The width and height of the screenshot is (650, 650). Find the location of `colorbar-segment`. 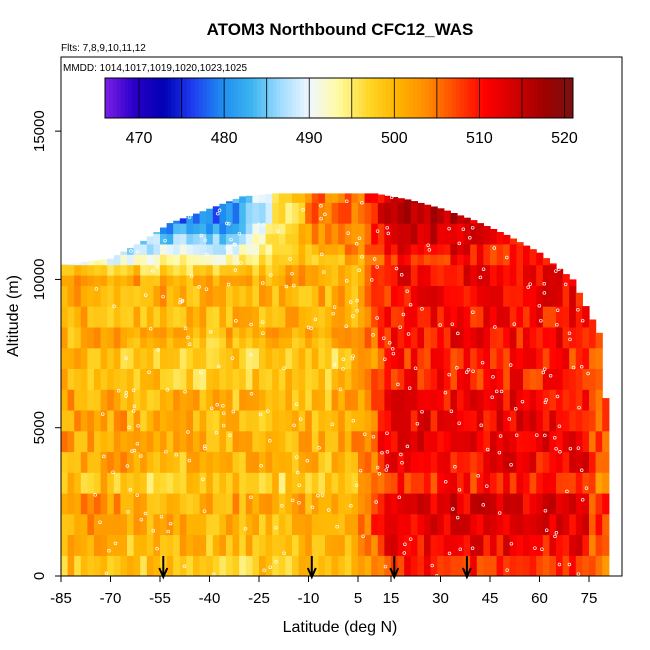

colorbar-segment is located at coordinates (345, 98).